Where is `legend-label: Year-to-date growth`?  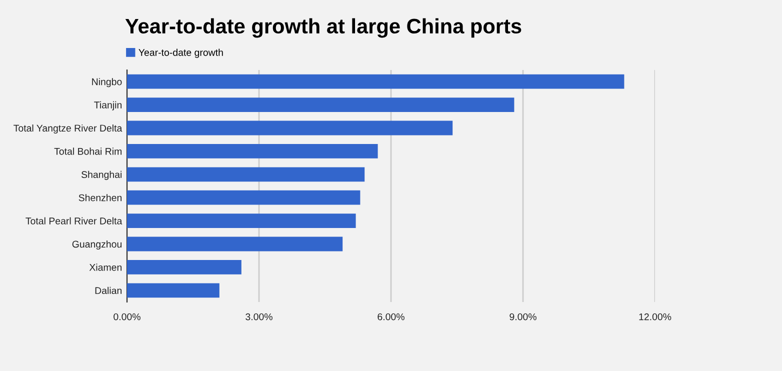 legend-label: Year-to-date growth is located at coordinates (180, 53).